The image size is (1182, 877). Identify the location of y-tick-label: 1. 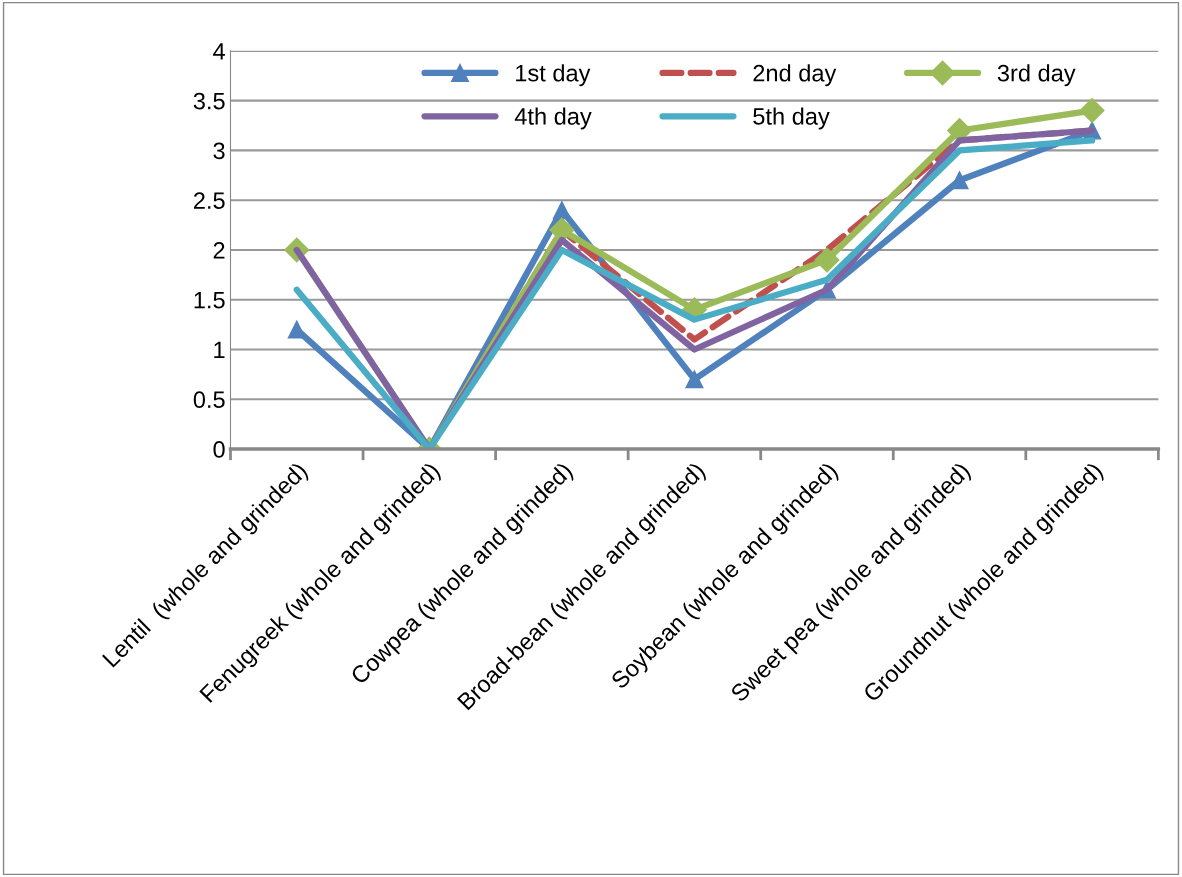
(219, 350).